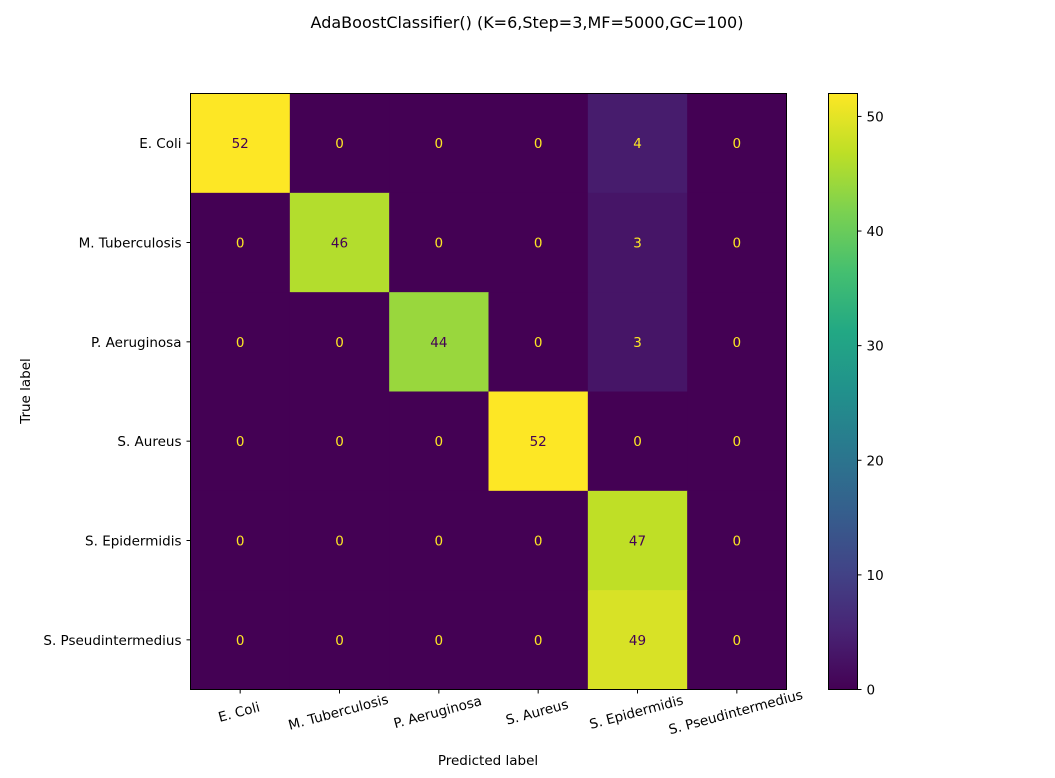  Describe the element at coordinates (875, 117) in the screenshot. I see `colorbar-tick-label: 50` at that location.